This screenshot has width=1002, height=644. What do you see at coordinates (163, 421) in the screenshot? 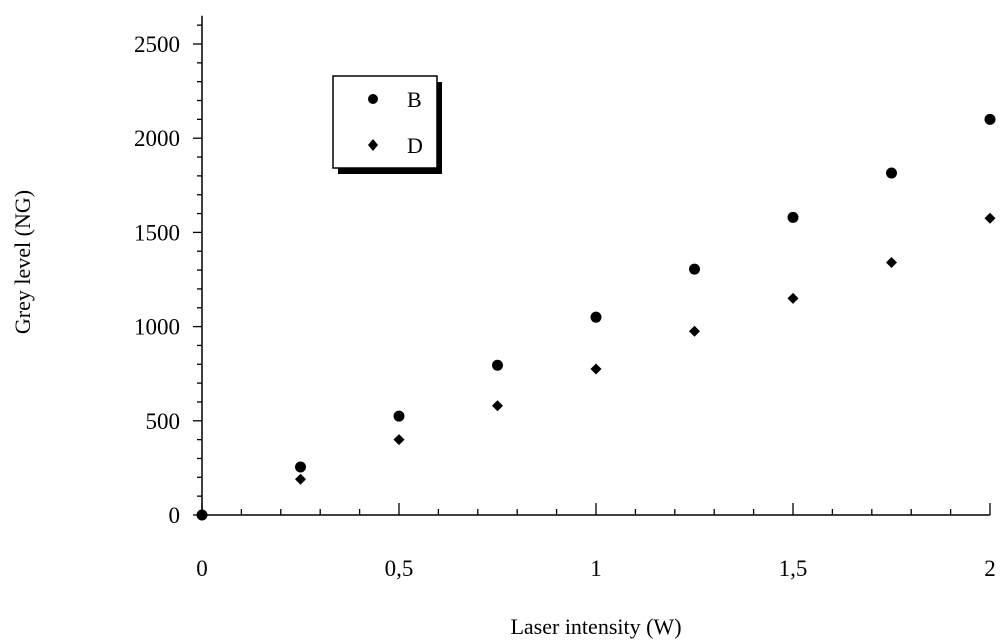
I see `y-tick-label: 500` at bounding box center [163, 421].